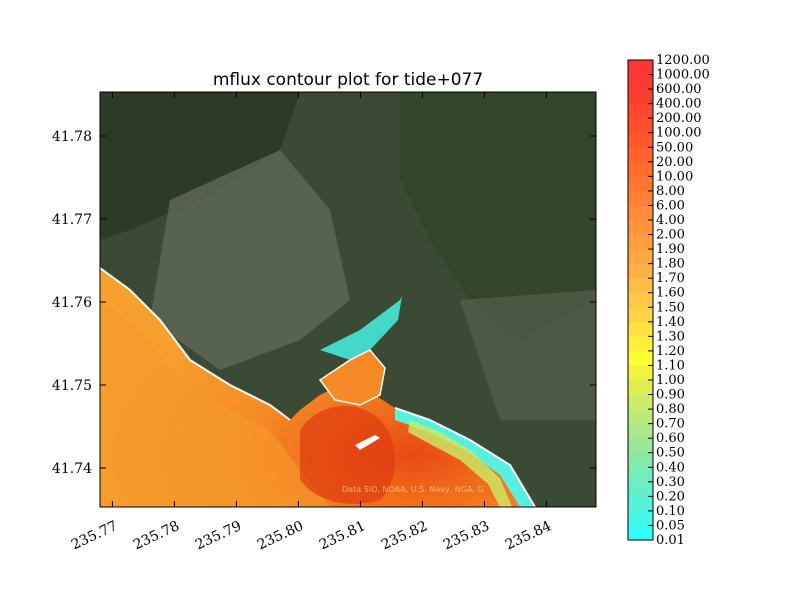 The height and width of the screenshot is (600, 800). What do you see at coordinates (72, 303) in the screenshot?
I see `y-tick-label: 41.76` at bounding box center [72, 303].